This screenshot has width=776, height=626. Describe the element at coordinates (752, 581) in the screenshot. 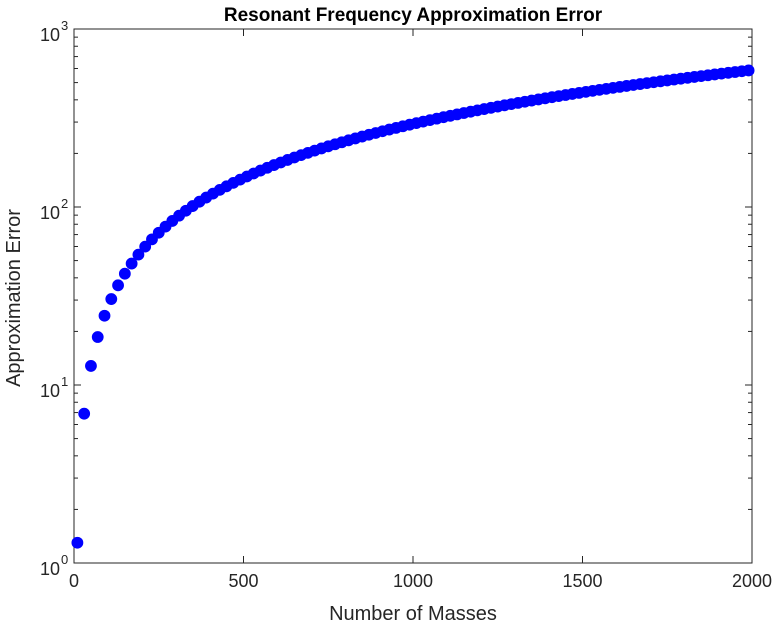

I see `x-tick-label: 2000` at that location.